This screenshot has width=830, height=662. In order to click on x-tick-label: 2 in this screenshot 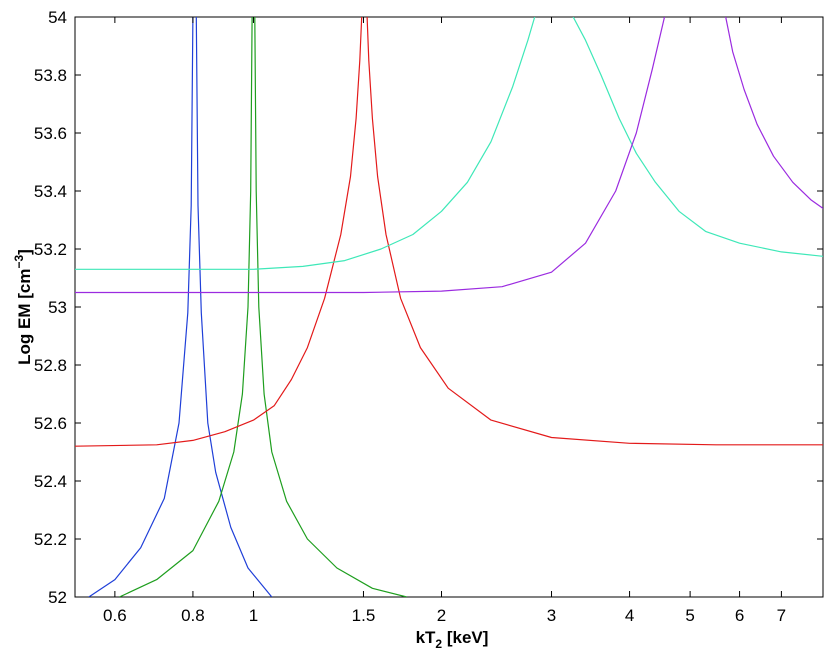, I will do `click(441, 615)`.